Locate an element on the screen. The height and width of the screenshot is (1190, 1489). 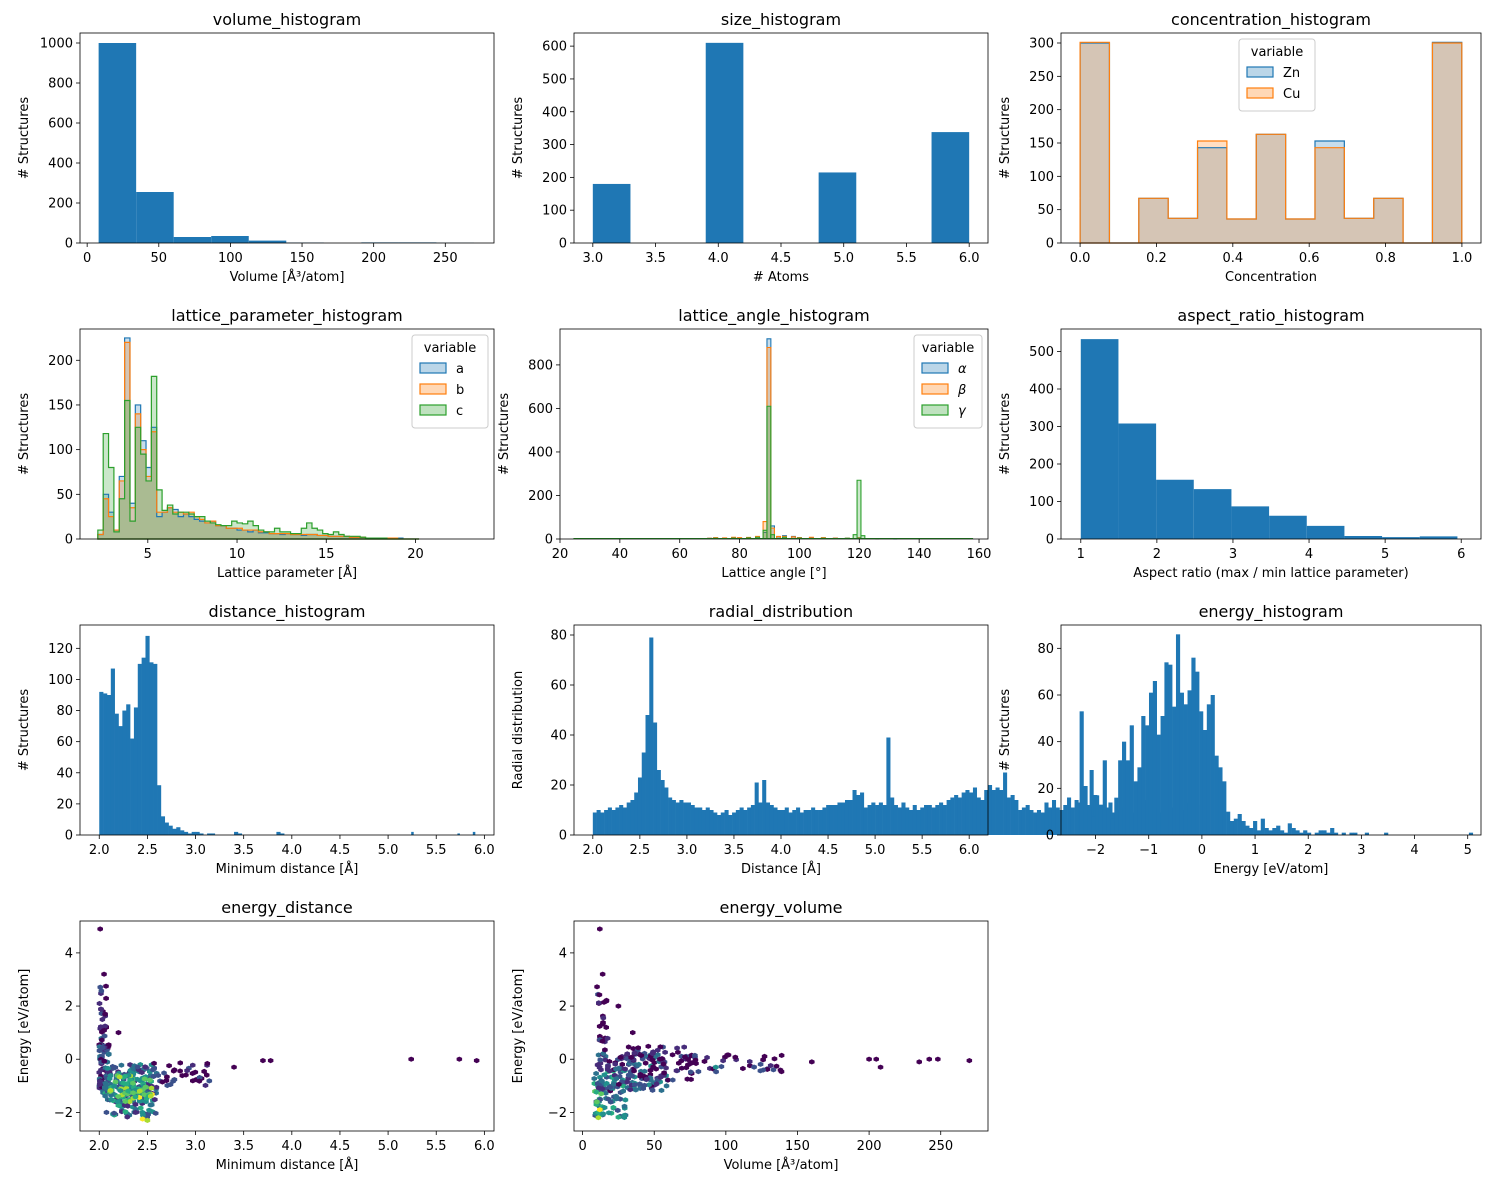
x-tick-label: 4.5 is located at coordinates (828, 850).